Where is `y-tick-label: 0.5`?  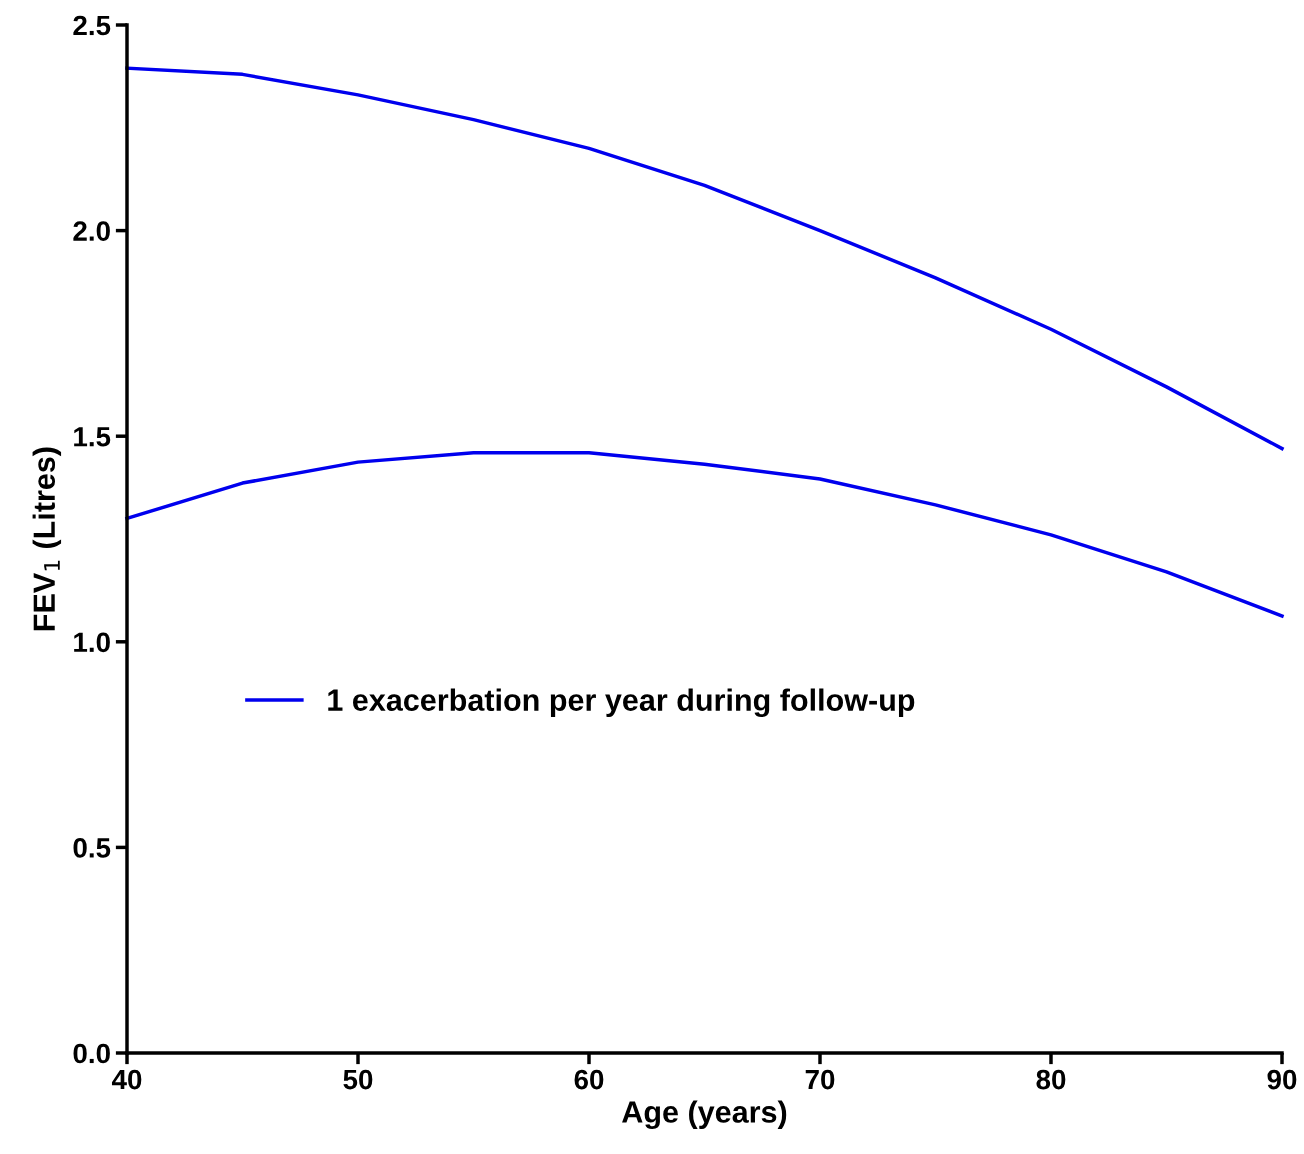 y-tick-label: 0.5 is located at coordinates (92, 848).